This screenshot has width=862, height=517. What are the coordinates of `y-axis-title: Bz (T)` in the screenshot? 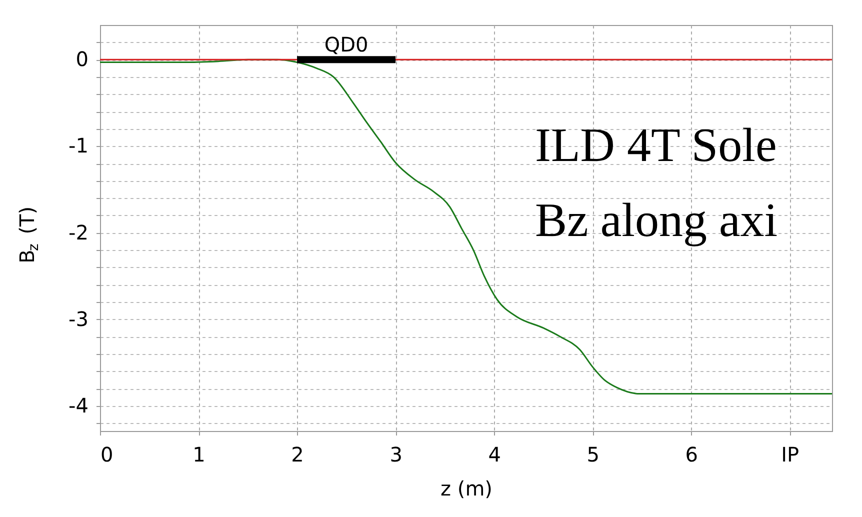 It's located at (28, 235).